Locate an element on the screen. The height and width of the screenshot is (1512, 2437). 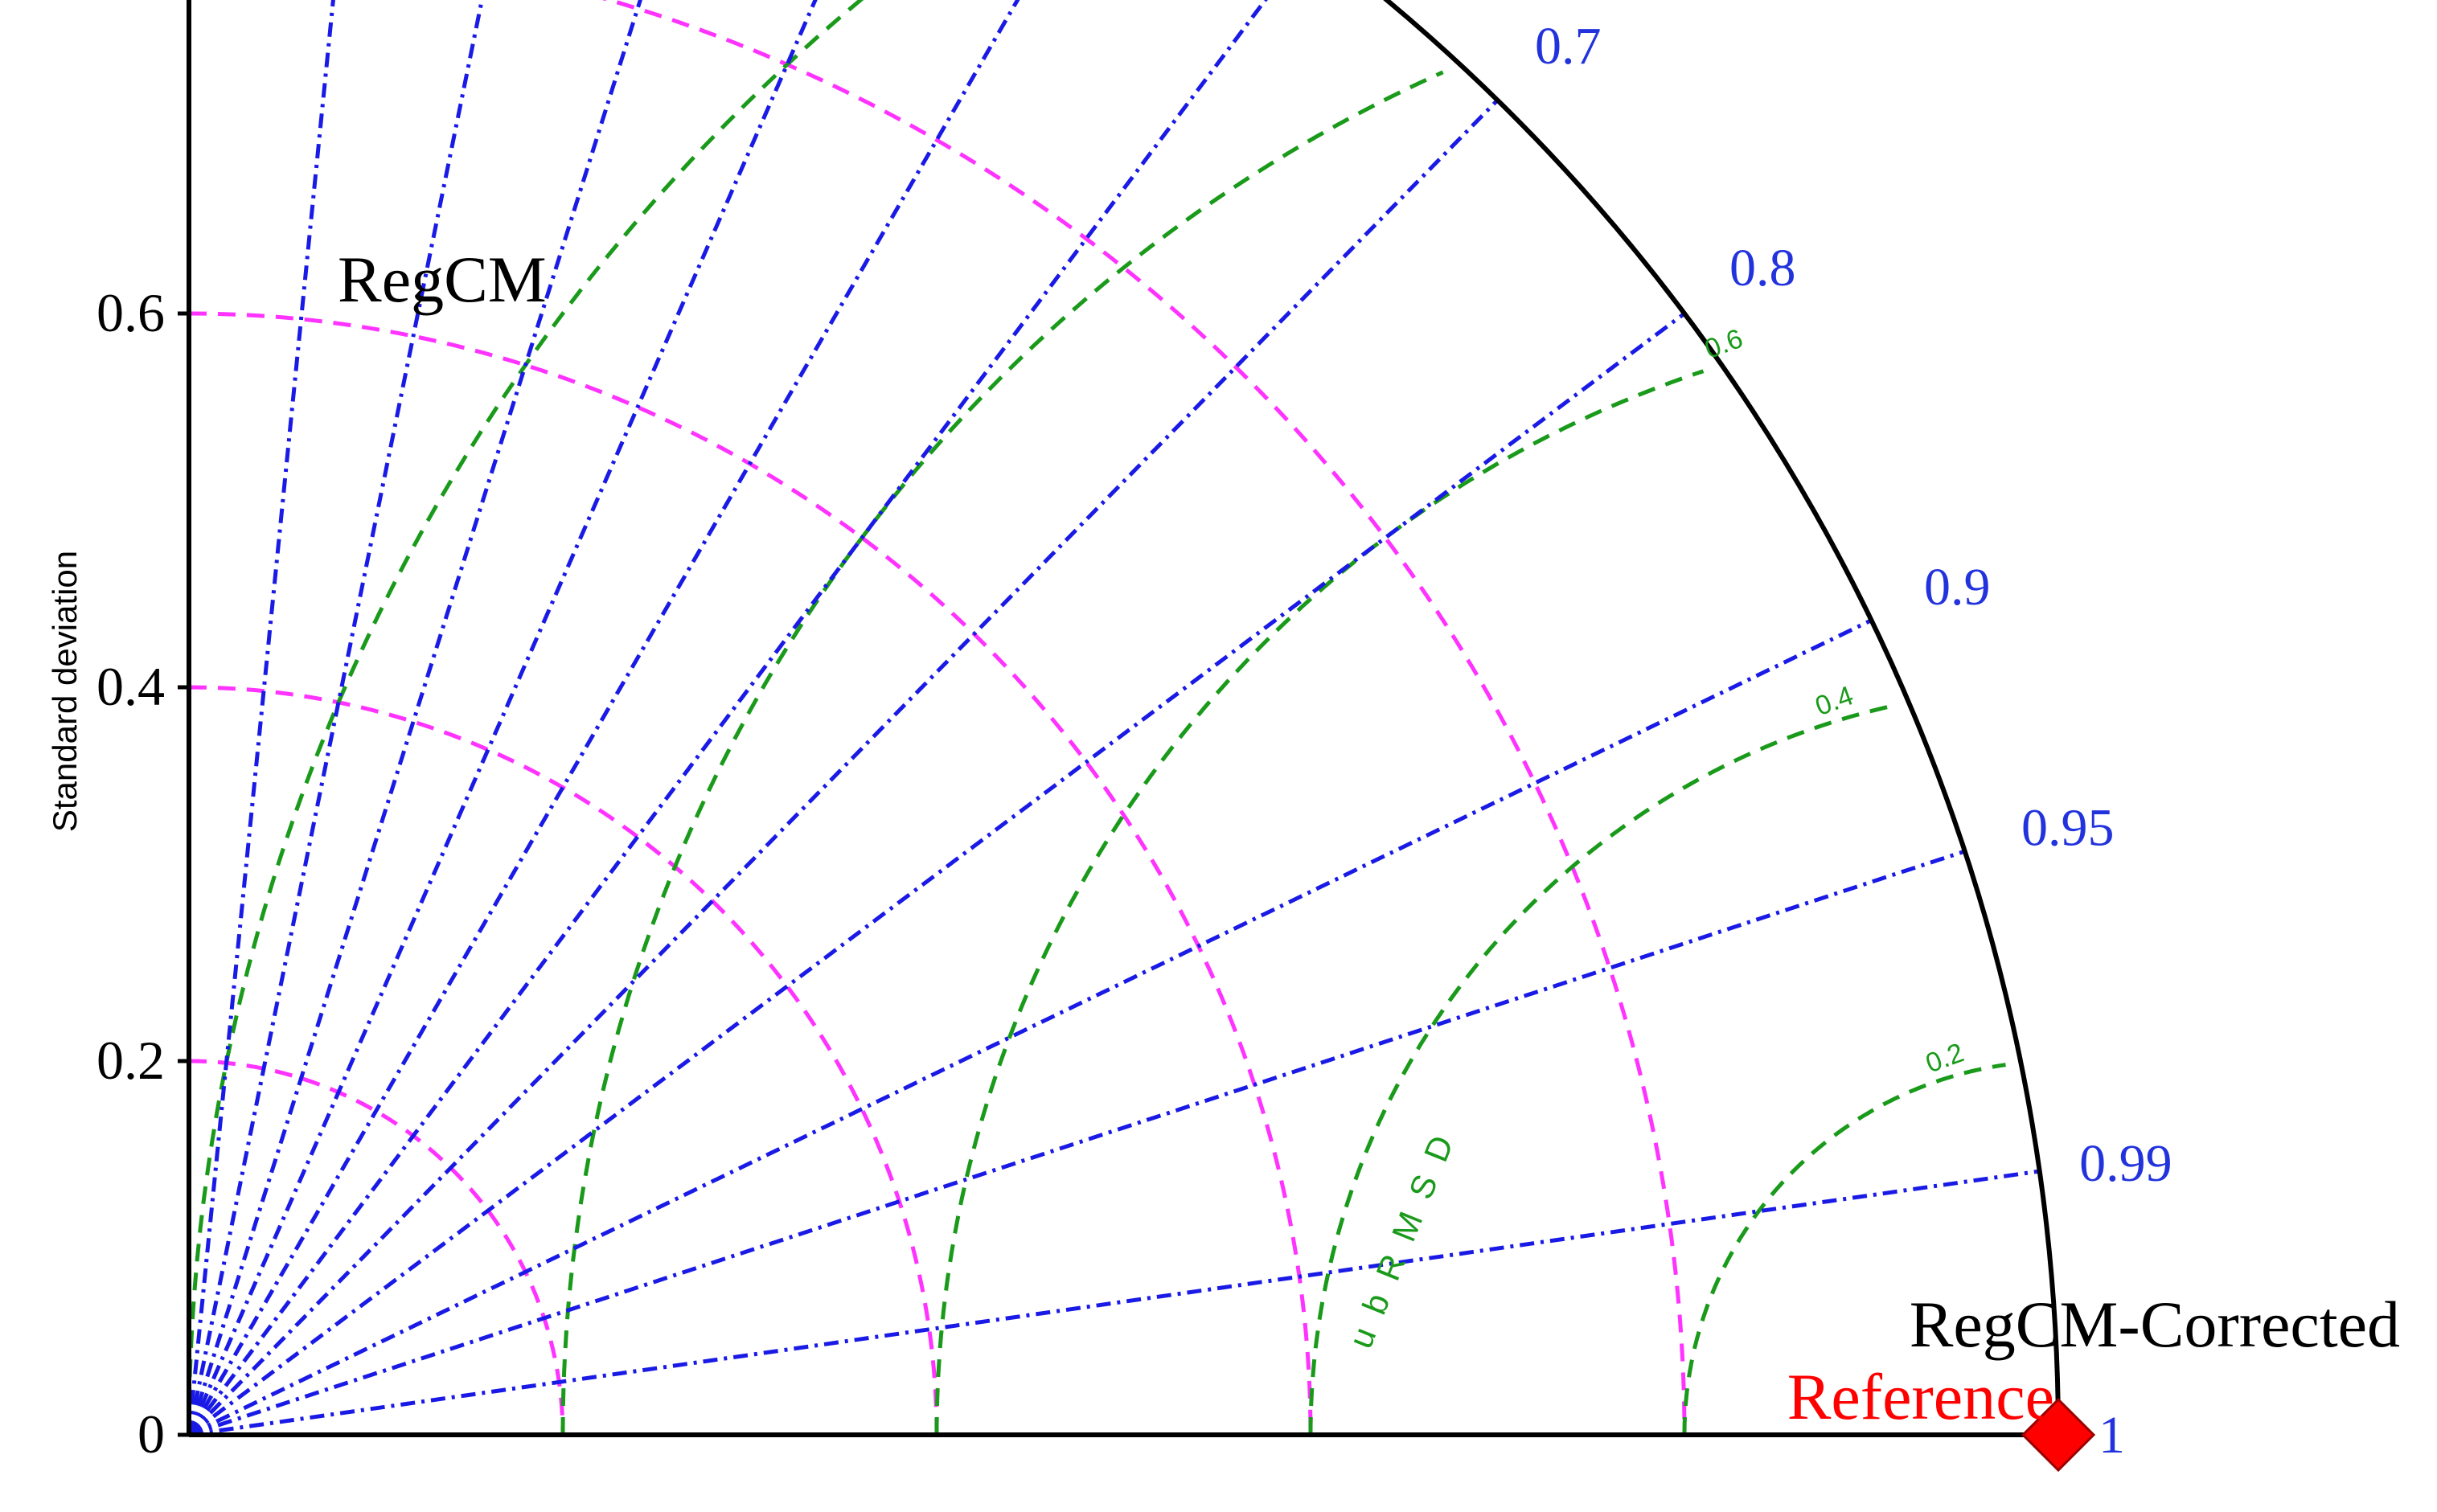
point-label-regcm: RegCM is located at coordinates (443, 279).